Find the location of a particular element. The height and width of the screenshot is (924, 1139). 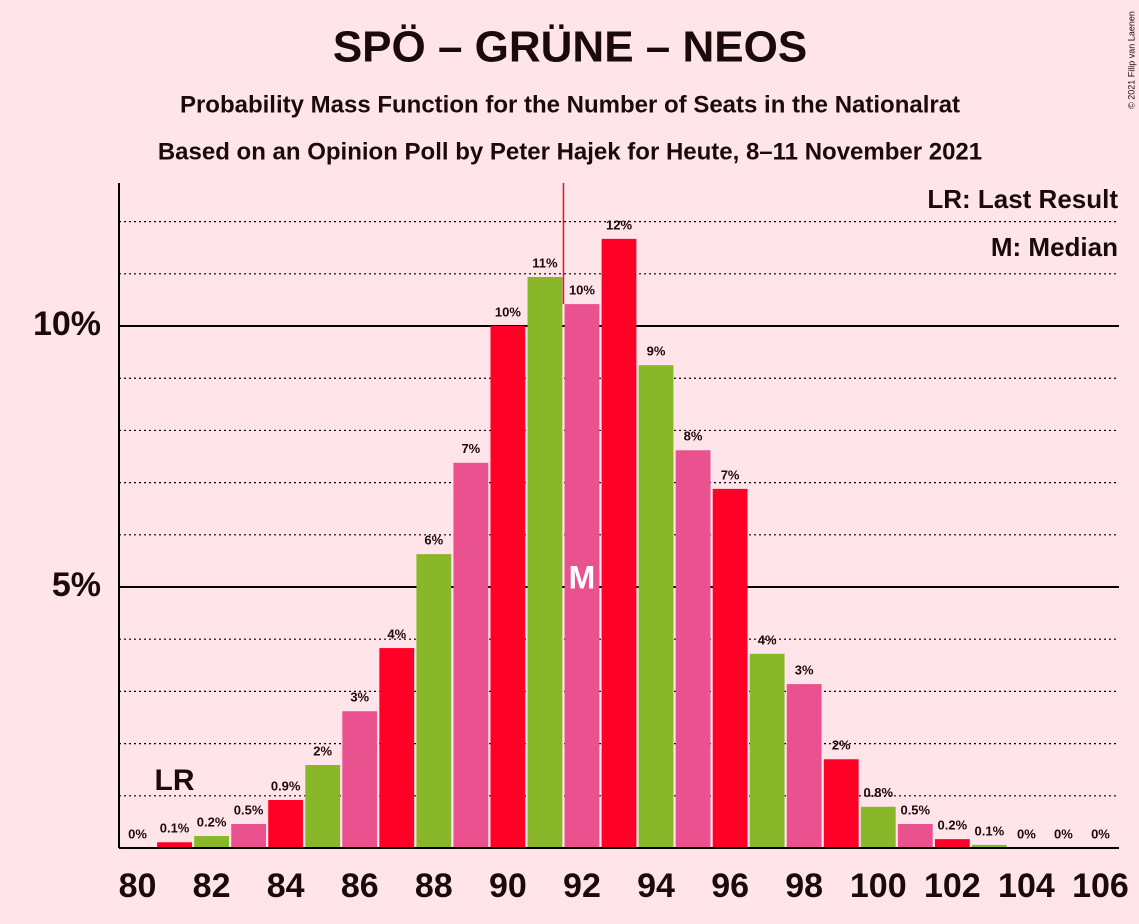

median-label: M is located at coordinates (582, 577).